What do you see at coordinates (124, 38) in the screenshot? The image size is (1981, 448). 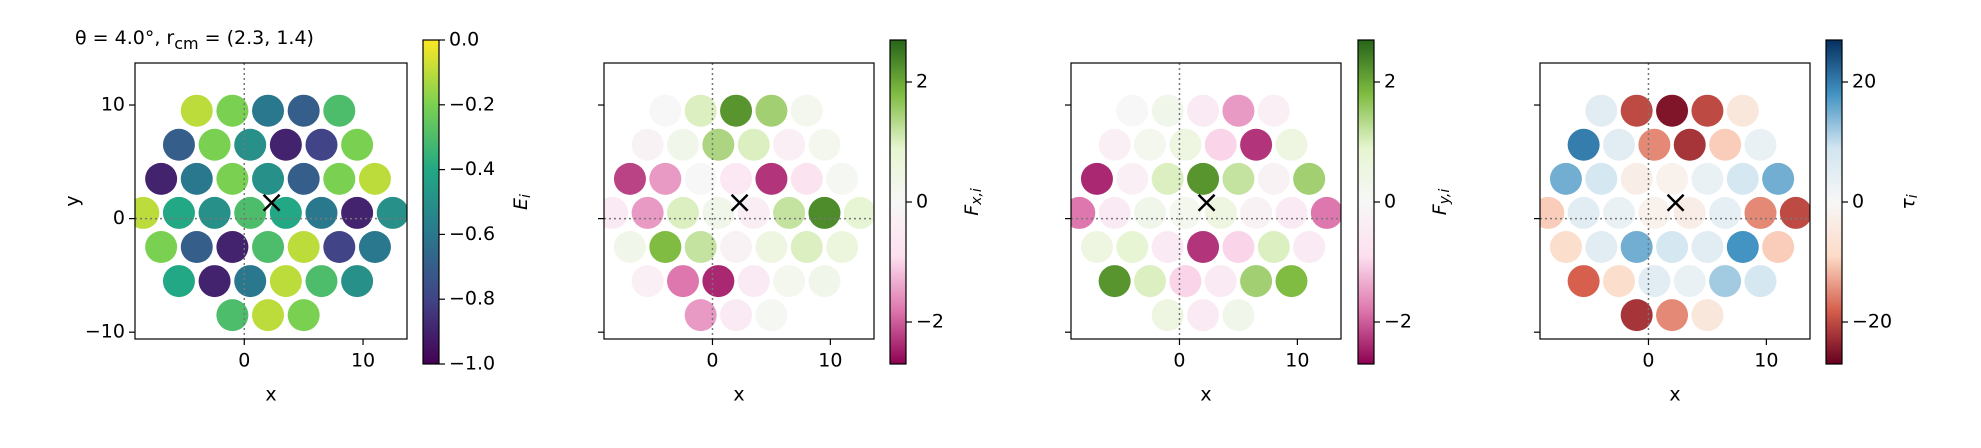 I see `title-part: θ = 4.0°, r` at bounding box center [124, 38].